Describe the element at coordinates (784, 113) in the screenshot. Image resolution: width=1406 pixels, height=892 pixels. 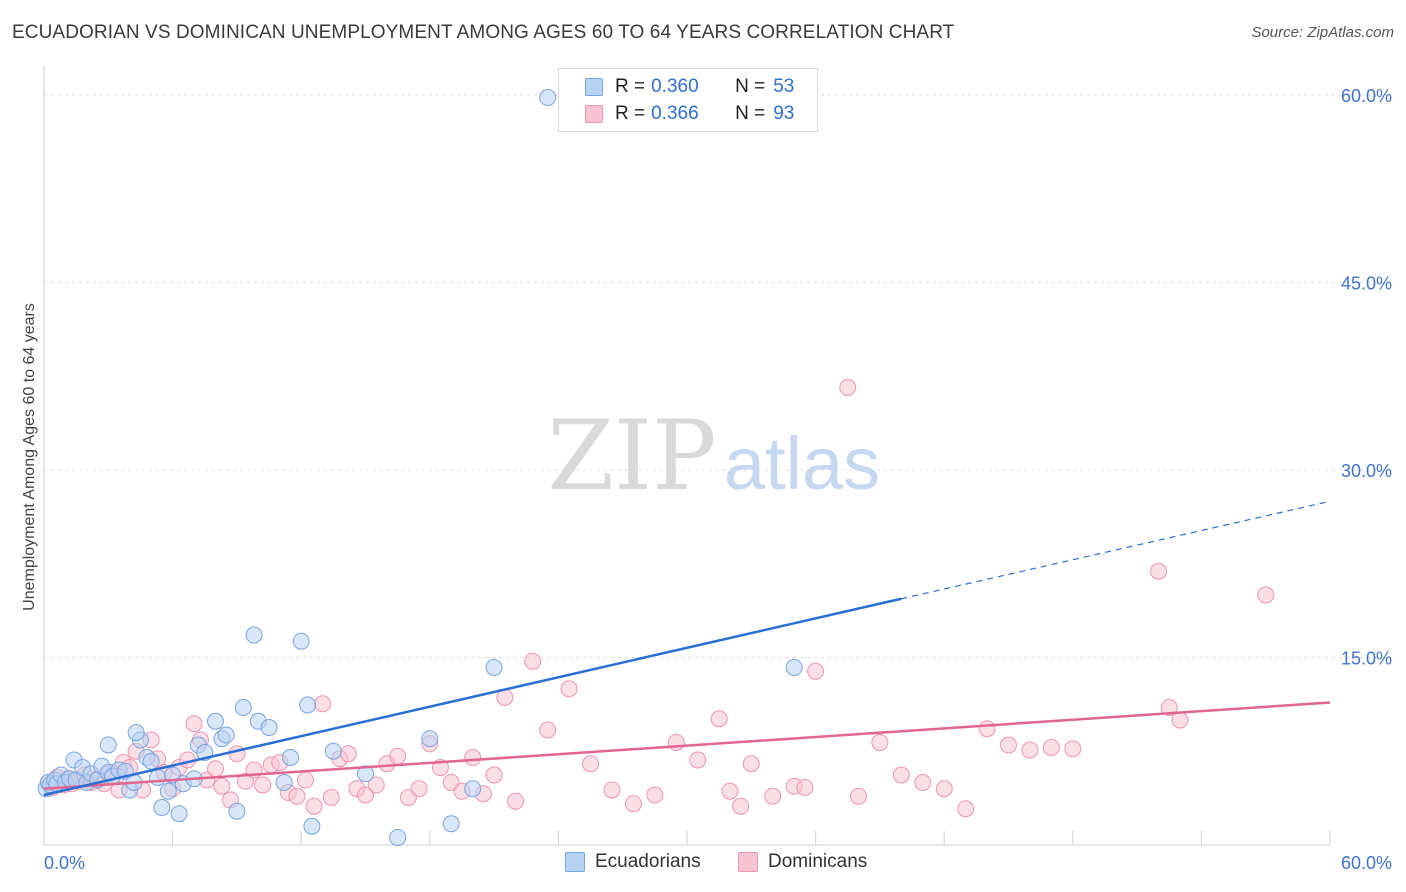
I see `legend-n-value-dominicans: 93` at that location.